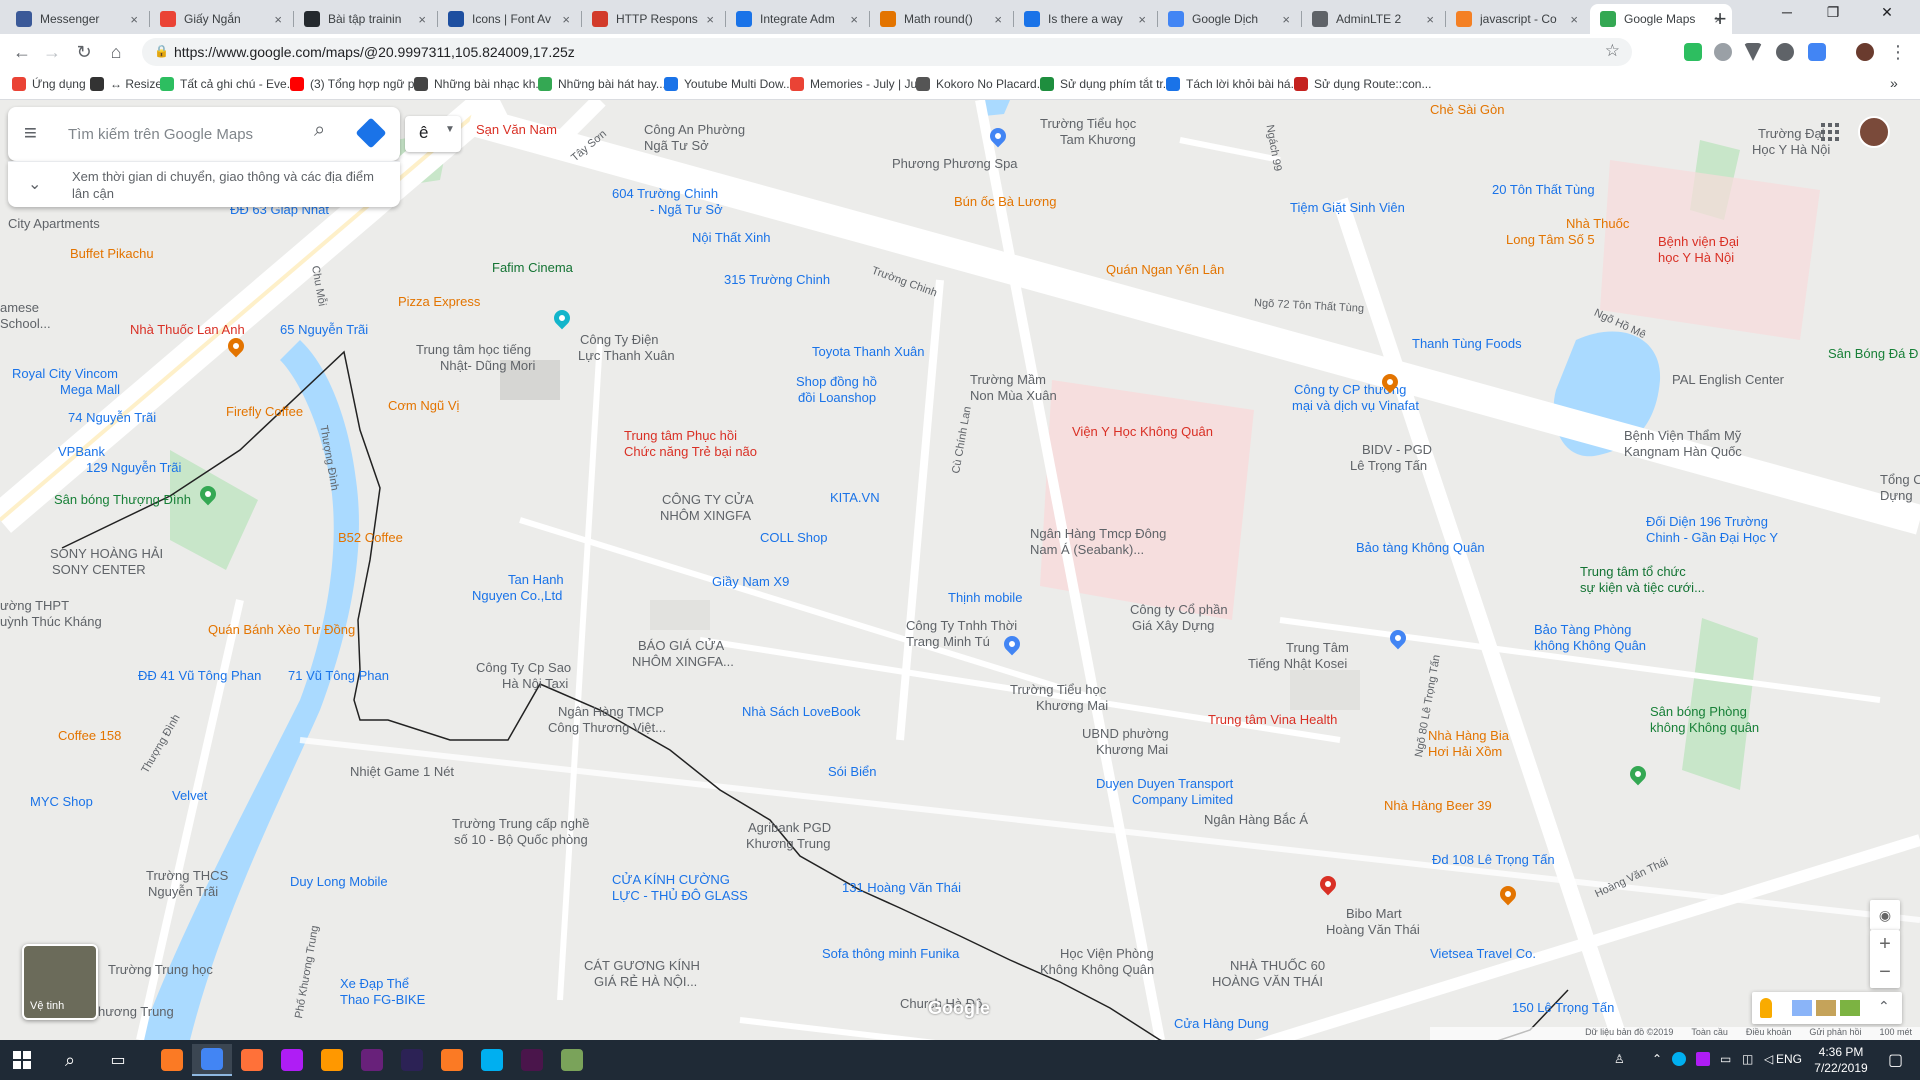 The height and width of the screenshot is (1080, 1920). I want to click on map-place-label: amese, so click(20, 307).